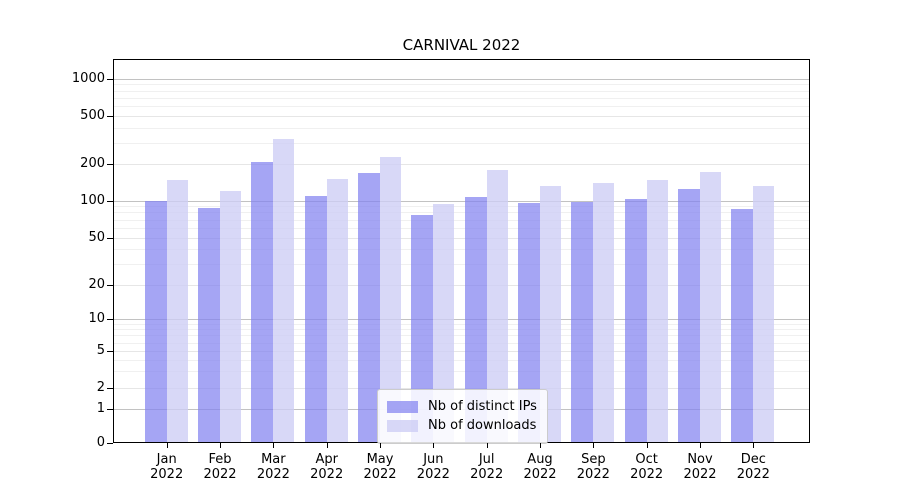 The height and width of the screenshot is (500, 900). Describe the element at coordinates (167, 467) in the screenshot. I see `x-axis-tick-label: Jan 2022` at that location.